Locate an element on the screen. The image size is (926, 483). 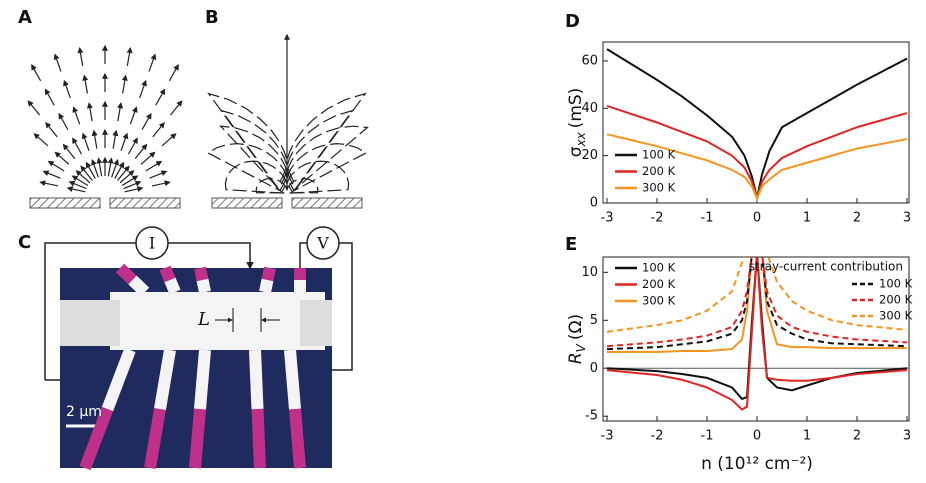
y-label-unit: (Ω) is located at coordinates (576, 327).